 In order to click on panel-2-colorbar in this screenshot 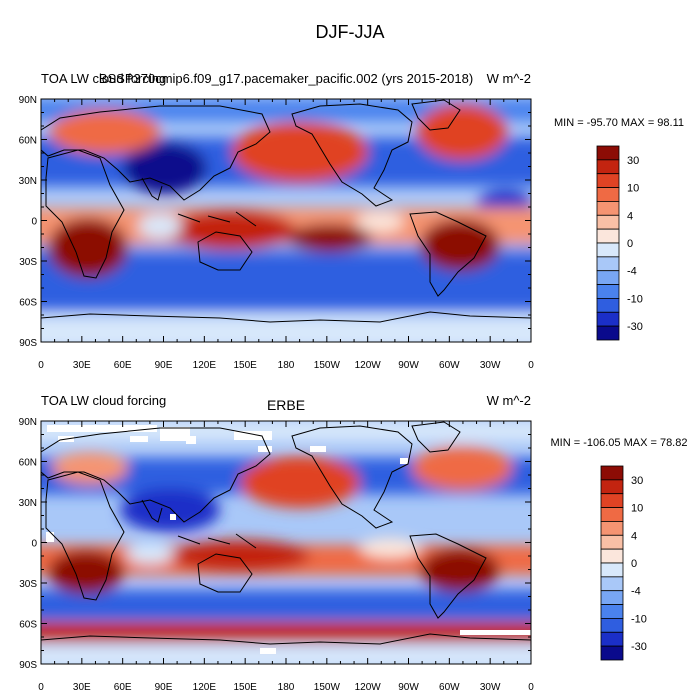, I will do `click(612, 563)`.